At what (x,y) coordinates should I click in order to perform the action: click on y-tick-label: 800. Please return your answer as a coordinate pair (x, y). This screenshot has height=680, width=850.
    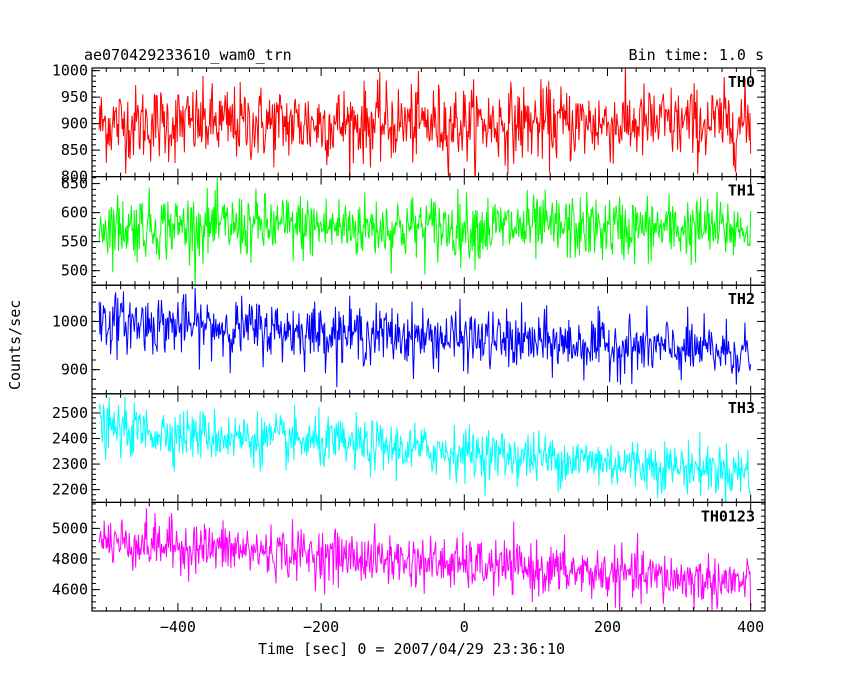
    Looking at the image, I should click on (74, 177).